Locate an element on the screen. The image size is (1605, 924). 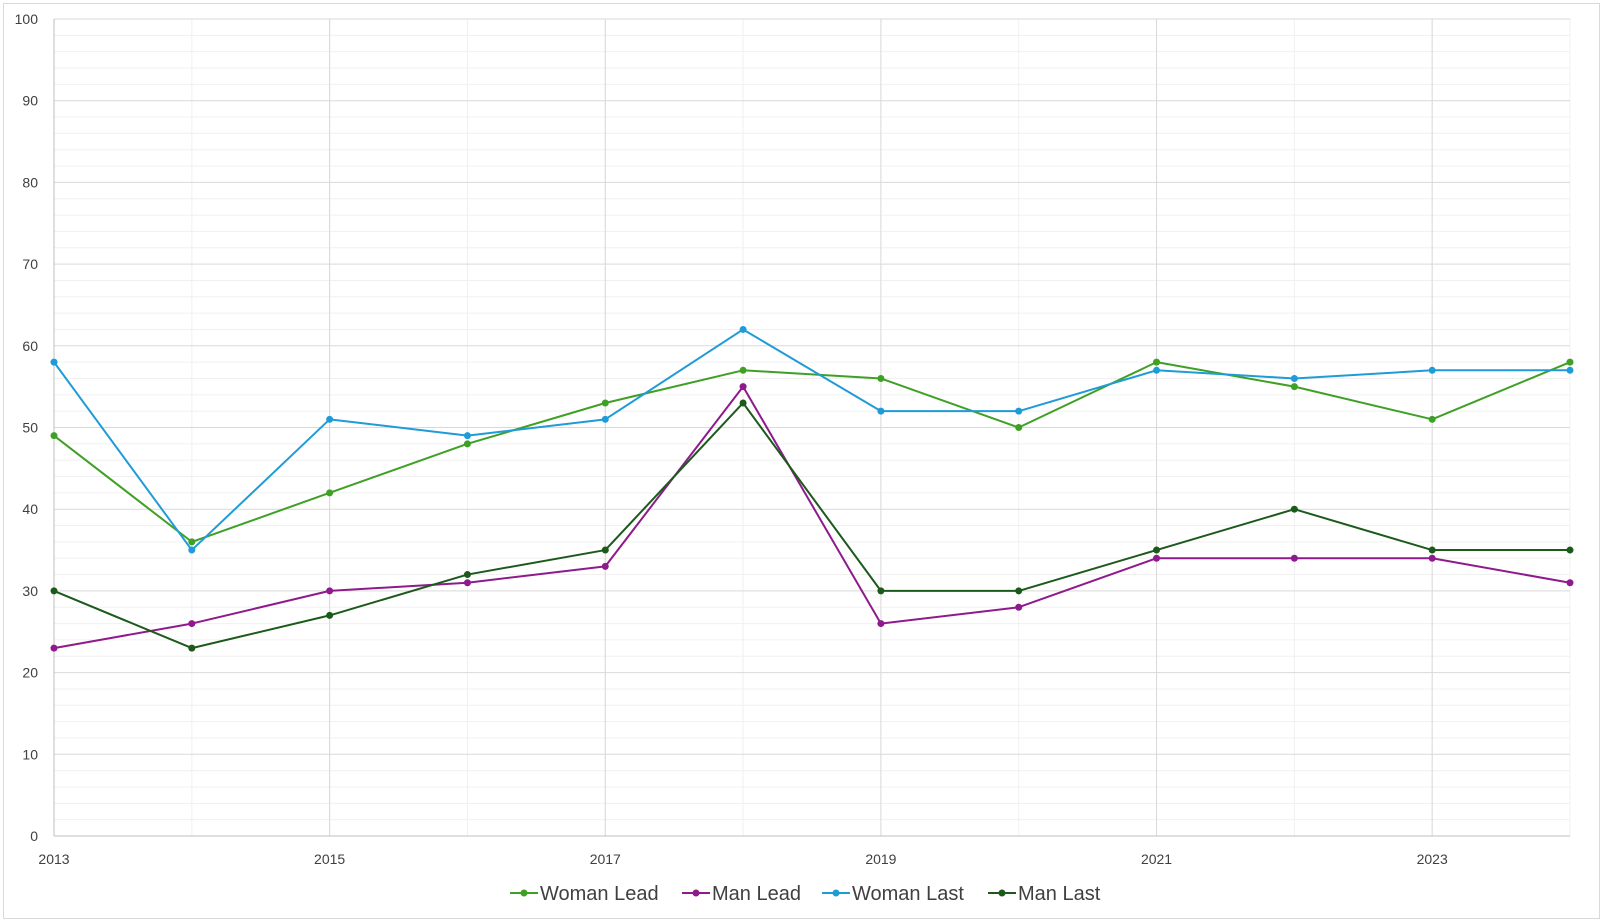
legend-item-man-last: Man Last is located at coordinates (1044, 894).